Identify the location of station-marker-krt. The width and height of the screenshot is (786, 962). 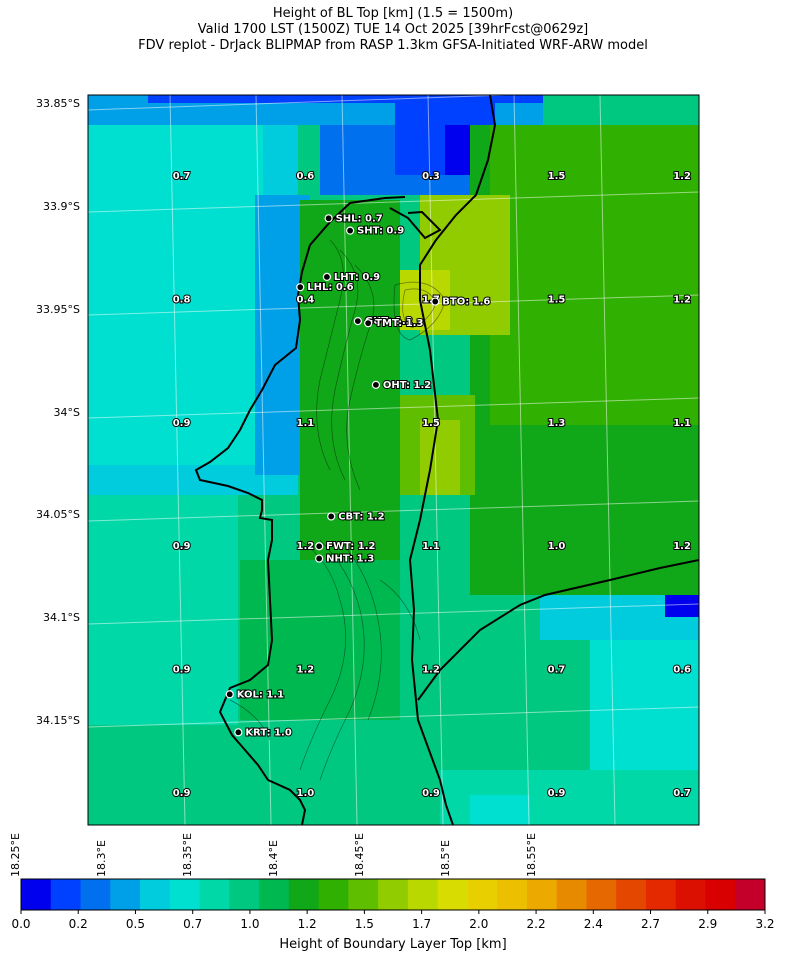
(238, 732).